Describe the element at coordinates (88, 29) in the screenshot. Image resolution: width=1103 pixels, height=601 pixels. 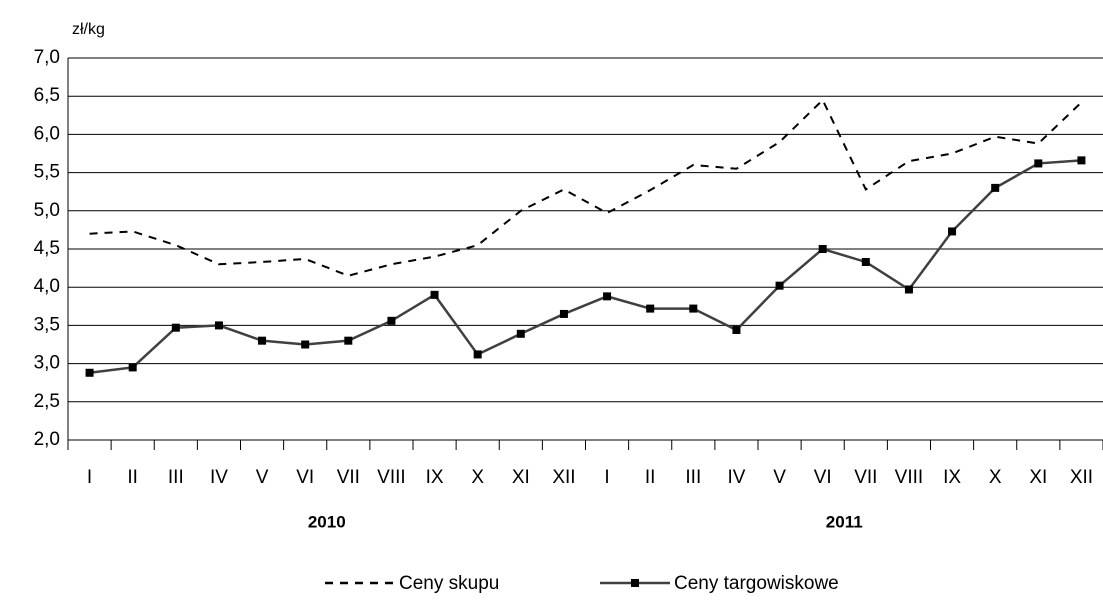
I see `y-axis-label: zł/kg` at that location.